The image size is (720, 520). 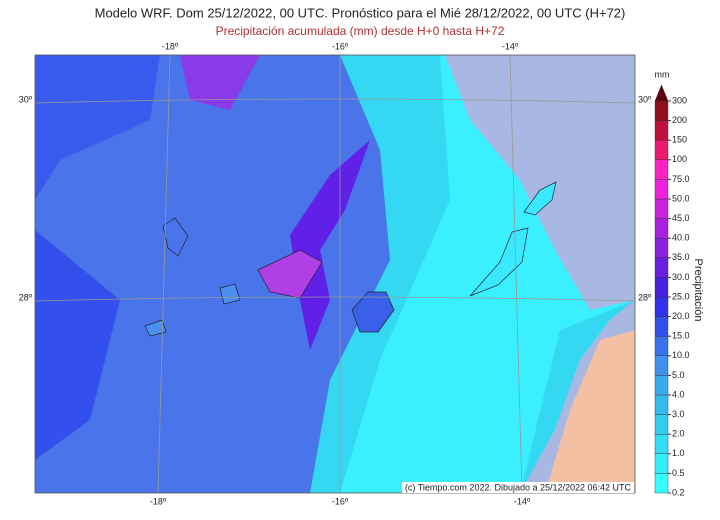 I want to click on colorbar-unit: mm, so click(x=662, y=74).